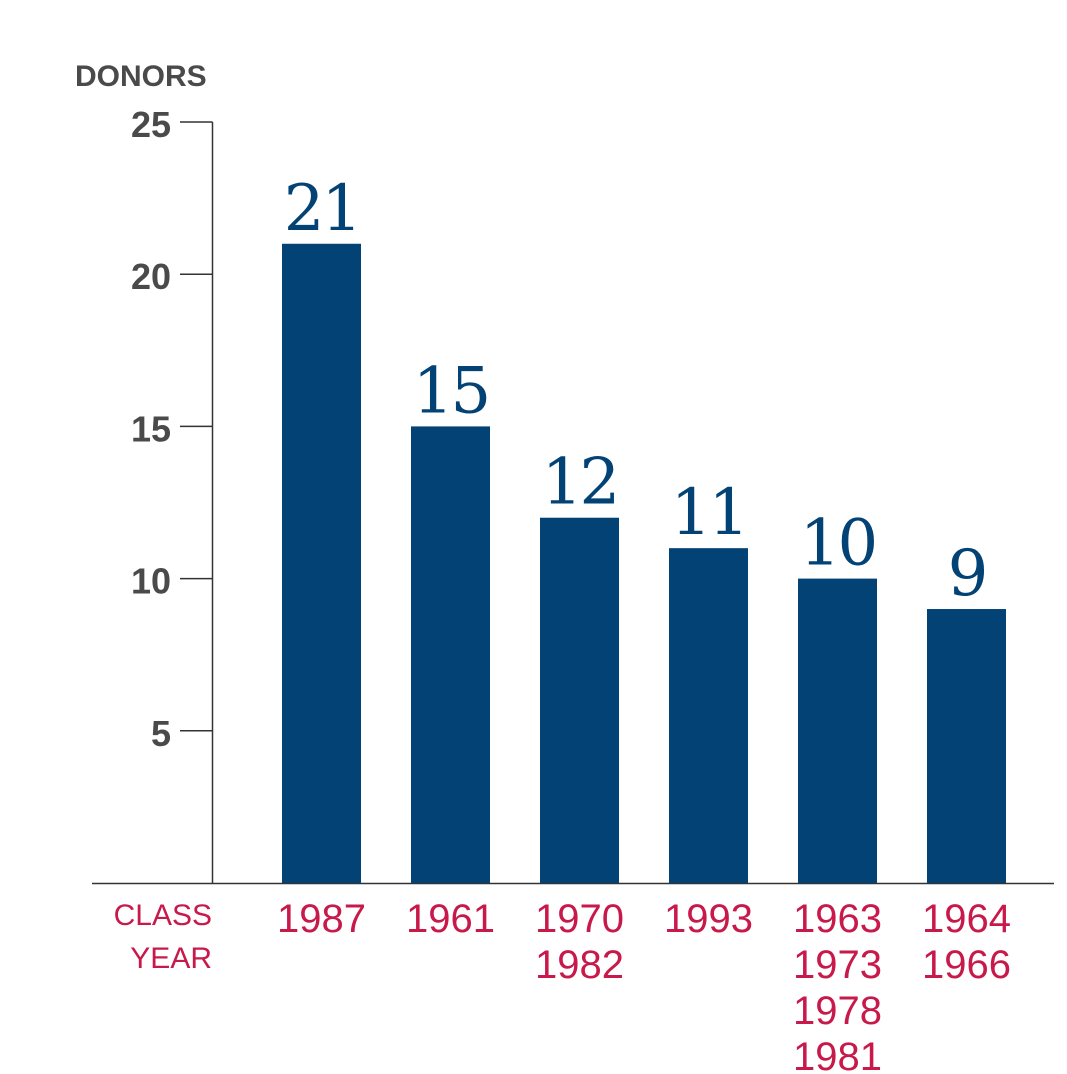  Describe the element at coordinates (151, 124) in the screenshot. I see `y-tick-label: 25` at that location.